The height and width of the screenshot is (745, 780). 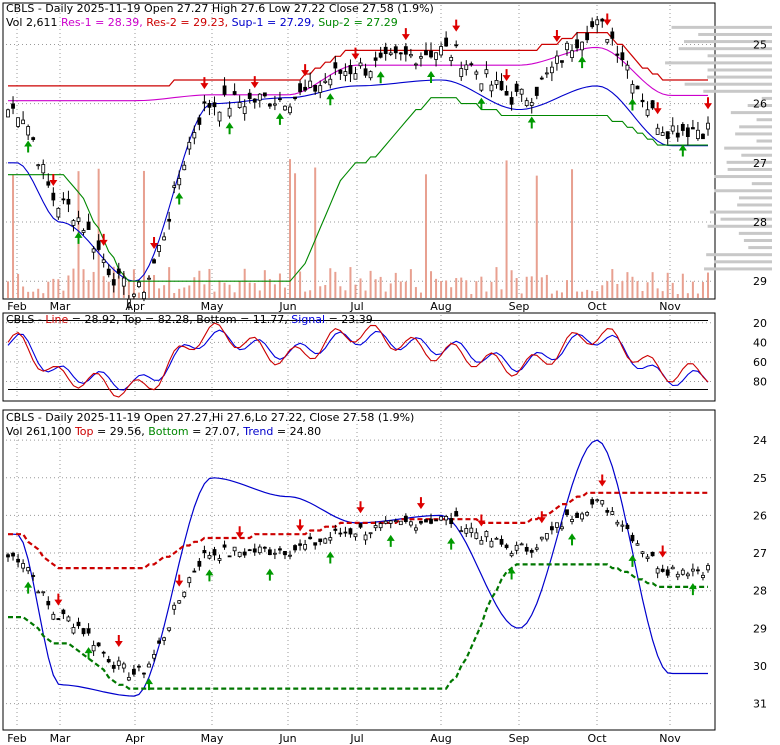 What do you see at coordinates (760, 591) in the screenshot?
I see `y-tick-label: 28` at bounding box center [760, 591].